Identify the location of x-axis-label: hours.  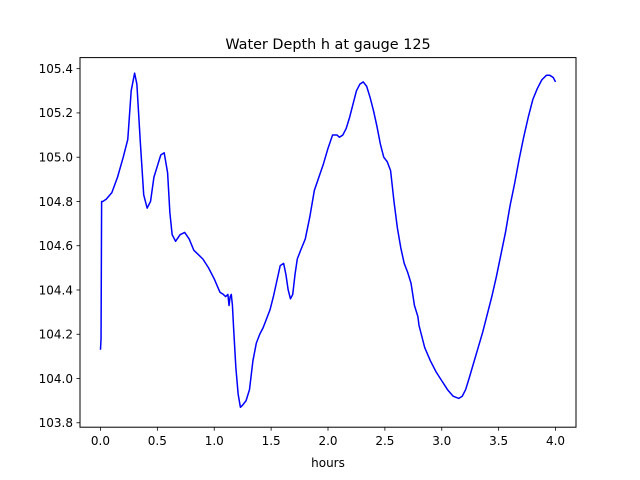
(328, 463).